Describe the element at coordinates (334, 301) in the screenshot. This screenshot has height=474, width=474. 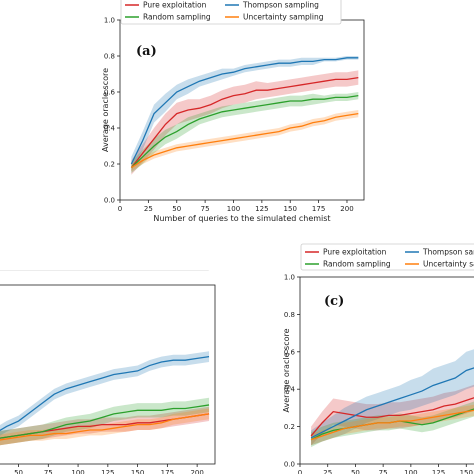
I see `panel-label: (c)` at that location.